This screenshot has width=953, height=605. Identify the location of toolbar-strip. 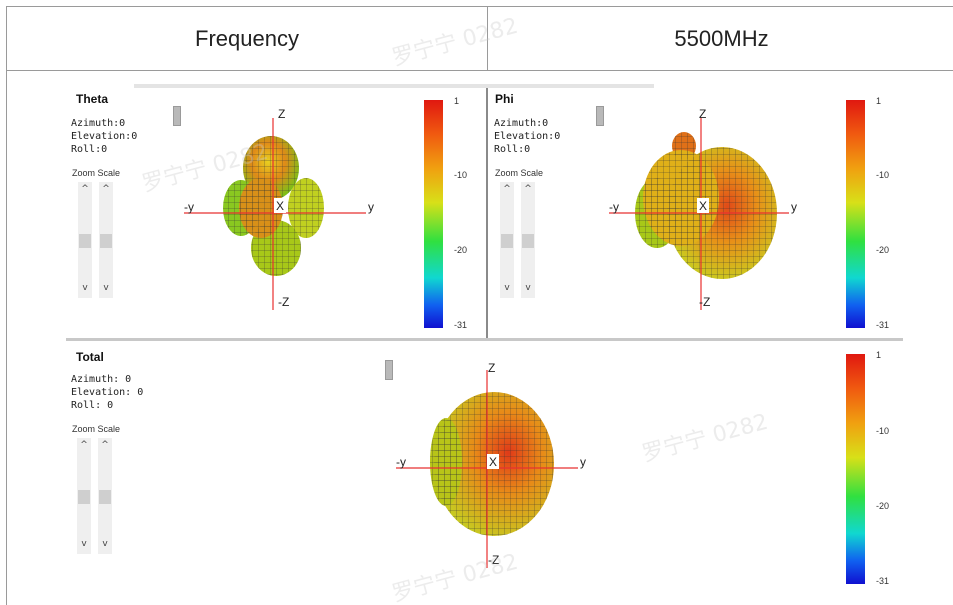
(394, 86).